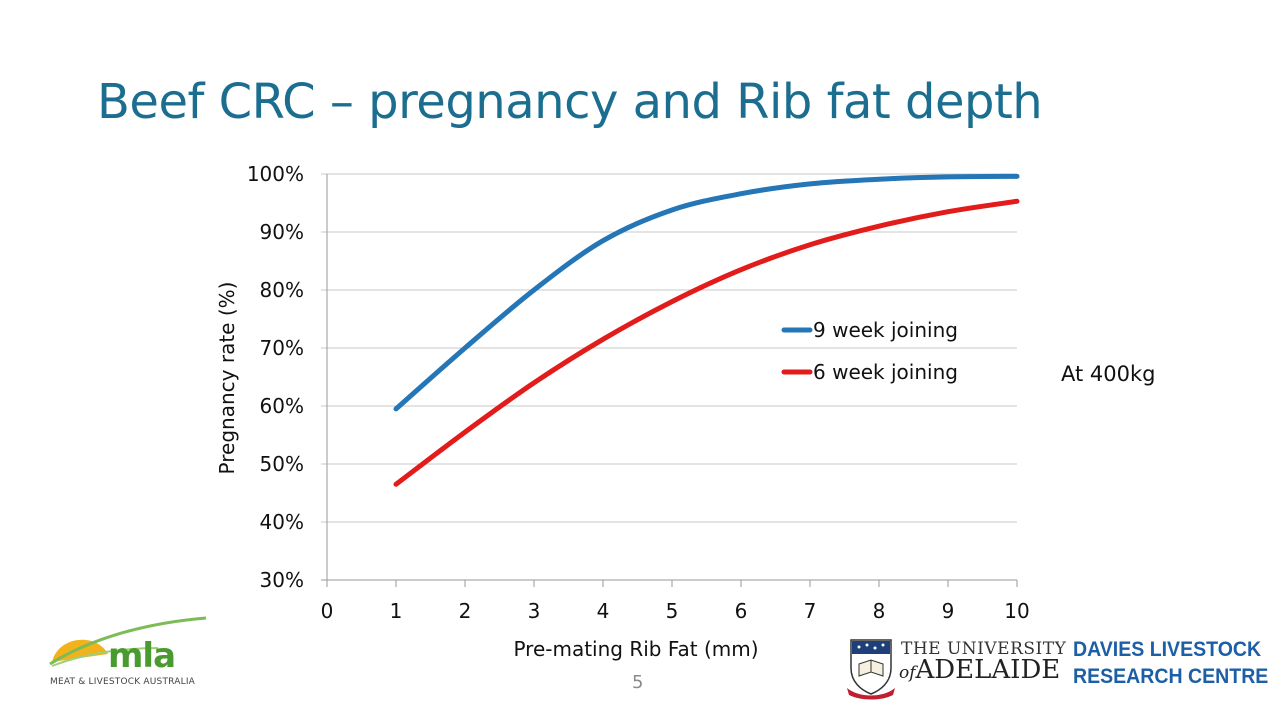 This screenshot has width=1280, height=720. I want to click on y-tick-label: 90%, so click(282, 232).